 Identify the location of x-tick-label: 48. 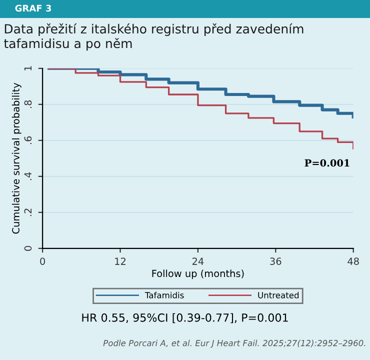
(353, 261).